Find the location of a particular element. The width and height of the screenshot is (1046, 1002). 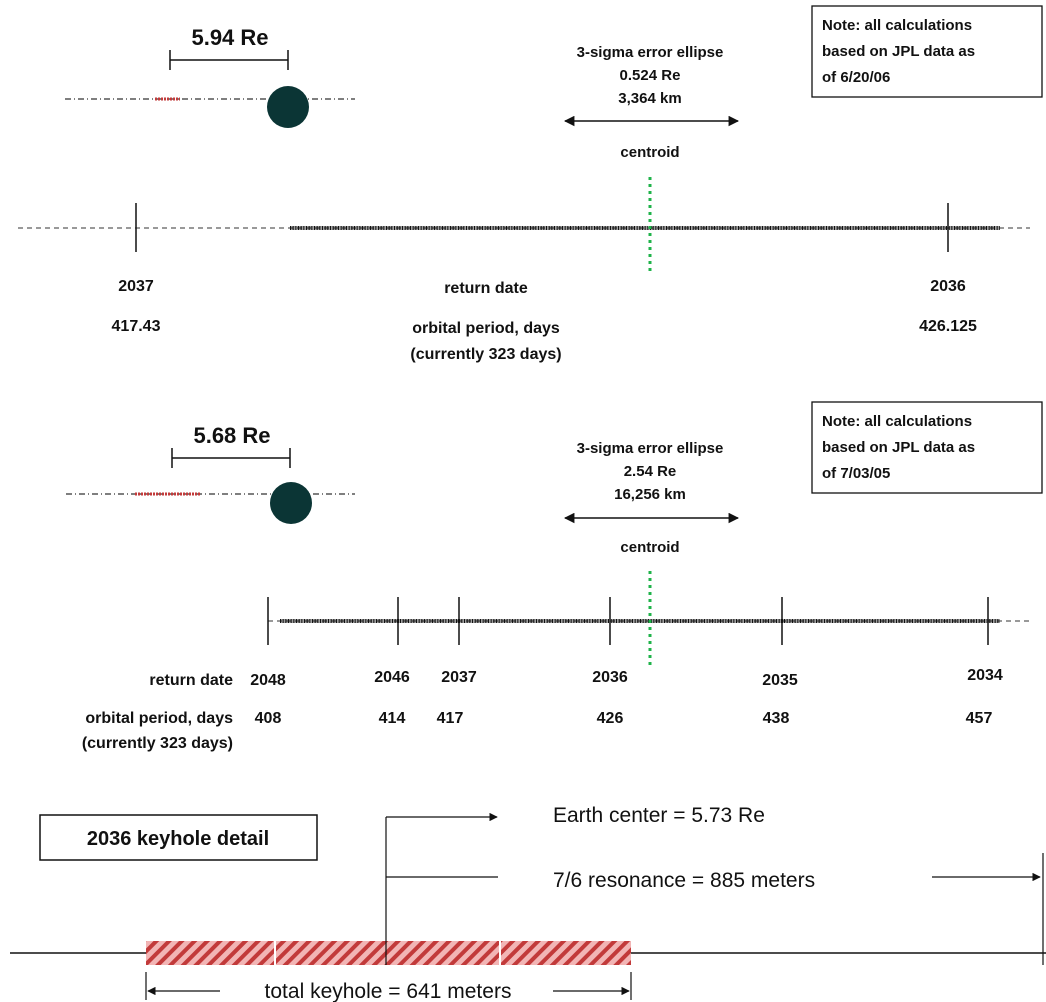

tick-period: 457 is located at coordinates (979, 718).